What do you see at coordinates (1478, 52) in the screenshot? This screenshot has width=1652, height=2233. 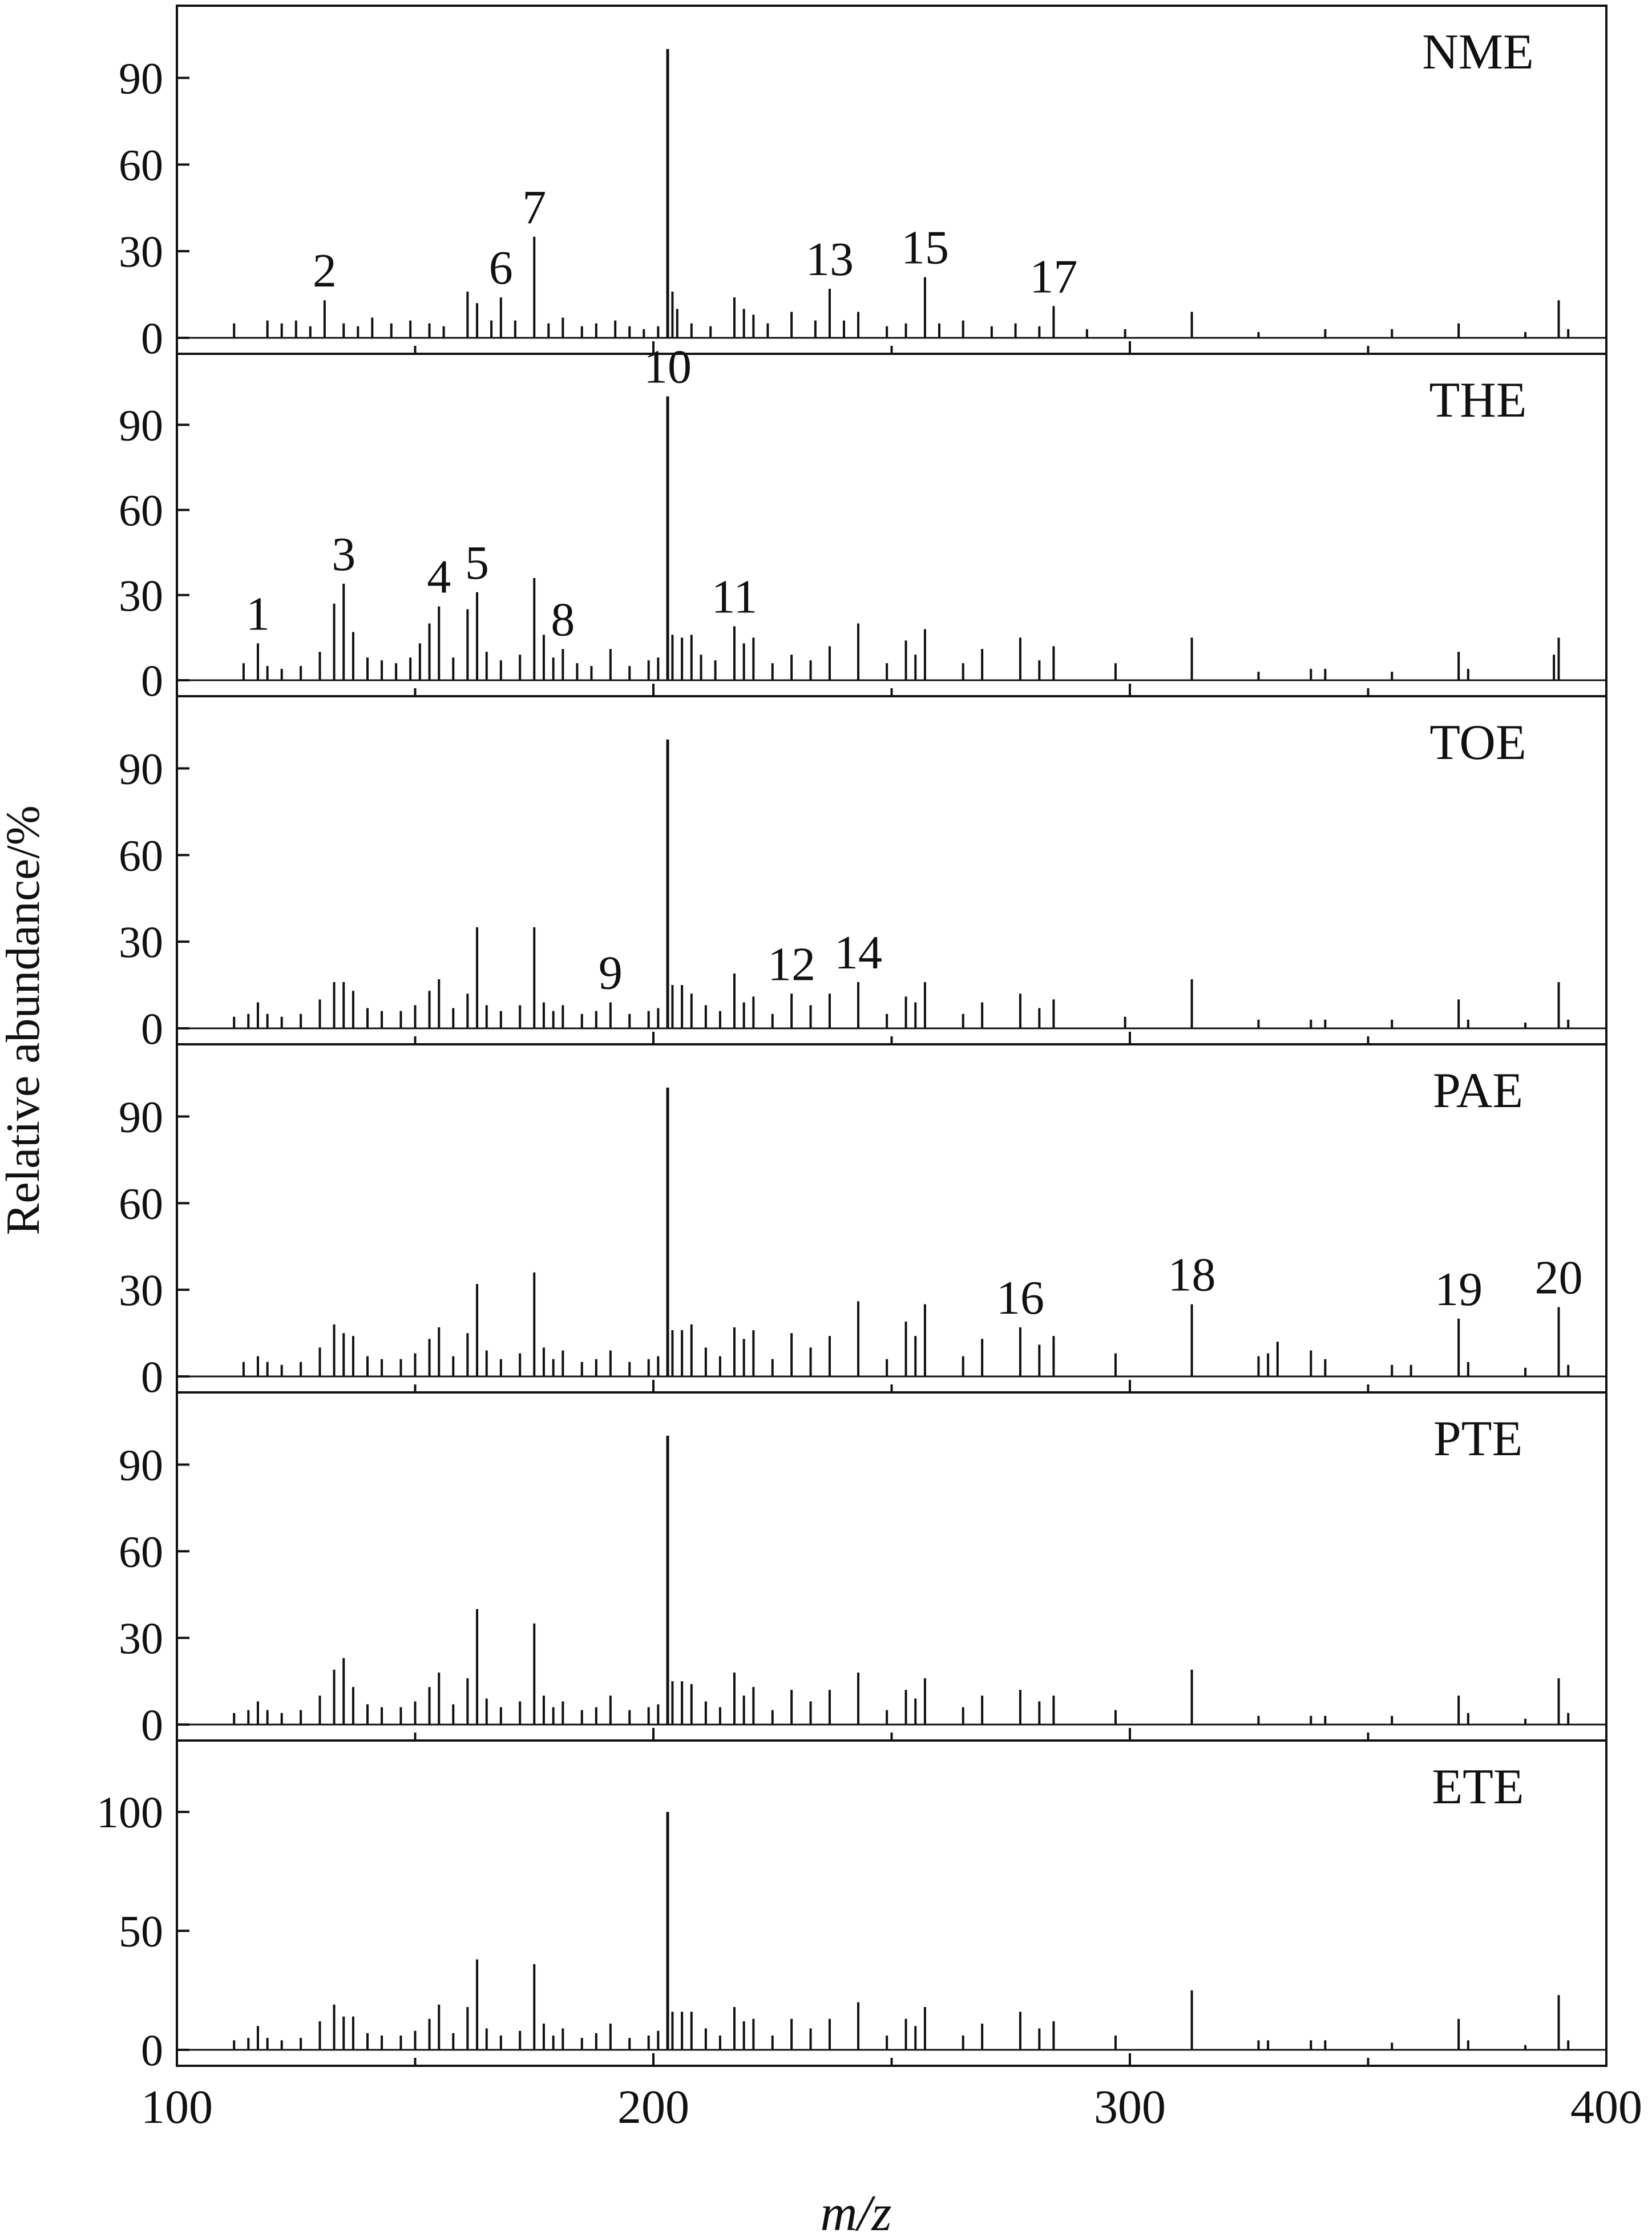 I see `panel-title: NME` at bounding box center [1478, 52].